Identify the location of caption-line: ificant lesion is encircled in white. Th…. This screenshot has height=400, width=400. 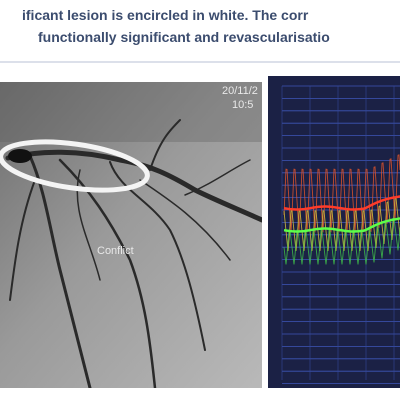
(165, 15).